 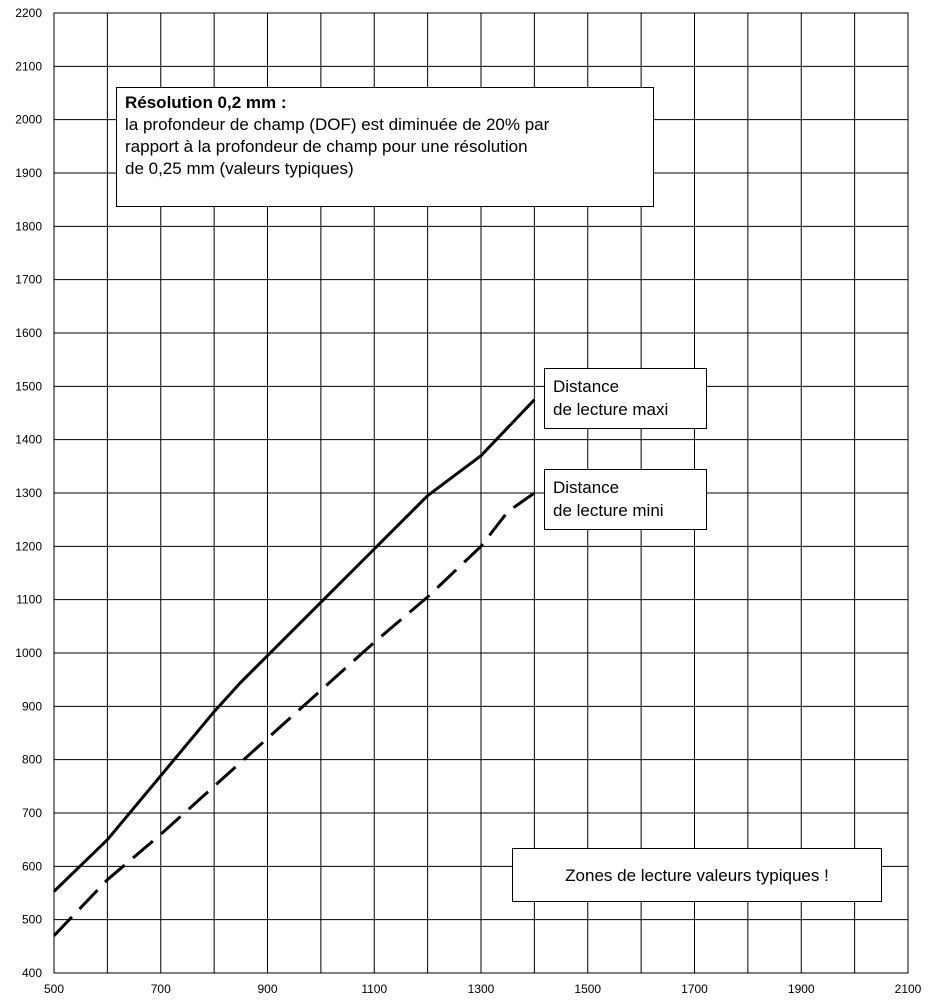 What do you see at coordinates (161, 989) in the screenshot?
I see `x-tick-label: 700` at bounding box center [161, 989].